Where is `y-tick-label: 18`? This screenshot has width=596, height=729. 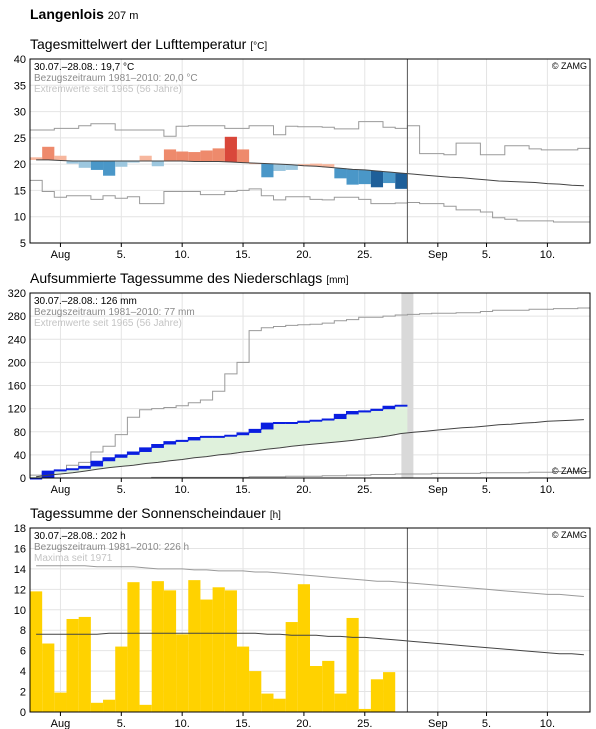
y-tick-label: 18 is located at coordinates (20, 529).